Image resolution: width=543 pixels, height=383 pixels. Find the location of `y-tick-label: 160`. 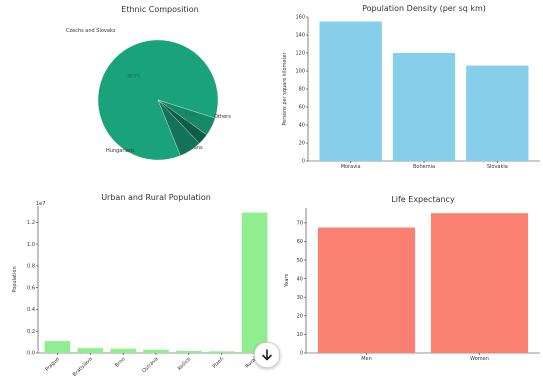

y-tick-label: 160 is located at coordinates (300, 18).